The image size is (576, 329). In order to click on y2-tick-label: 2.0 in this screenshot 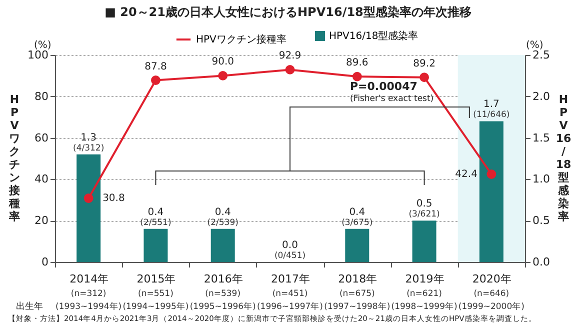, I will do `click(541, 96)`.